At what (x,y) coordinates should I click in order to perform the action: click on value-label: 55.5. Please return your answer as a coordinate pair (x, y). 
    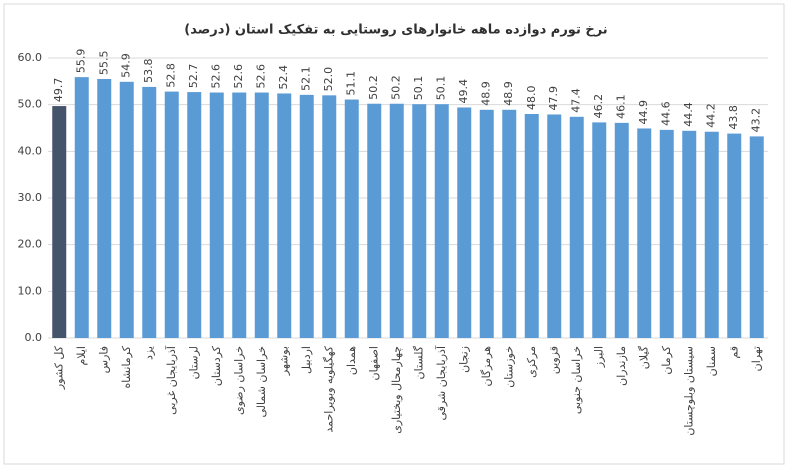
    Looking at the image, I should click on (103, 63).